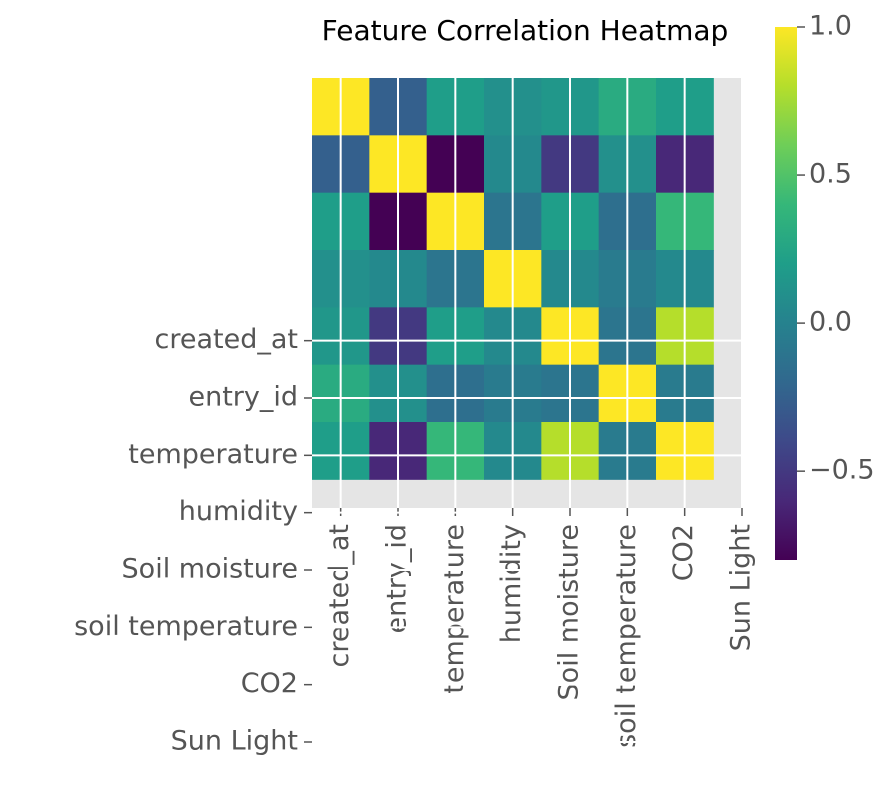  What do you see at coordinates (786, 293) in the screenshot?
I see `colorbar` at bounding box center [786, 293].